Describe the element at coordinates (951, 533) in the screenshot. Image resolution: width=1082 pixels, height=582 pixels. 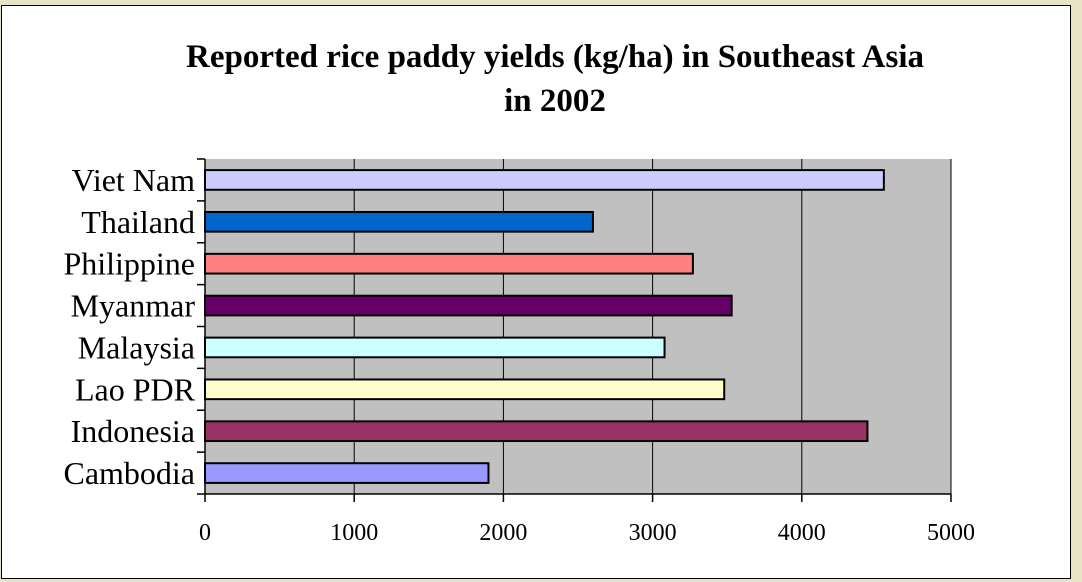
I see `x-tick-label-5000: 5000` at that location.